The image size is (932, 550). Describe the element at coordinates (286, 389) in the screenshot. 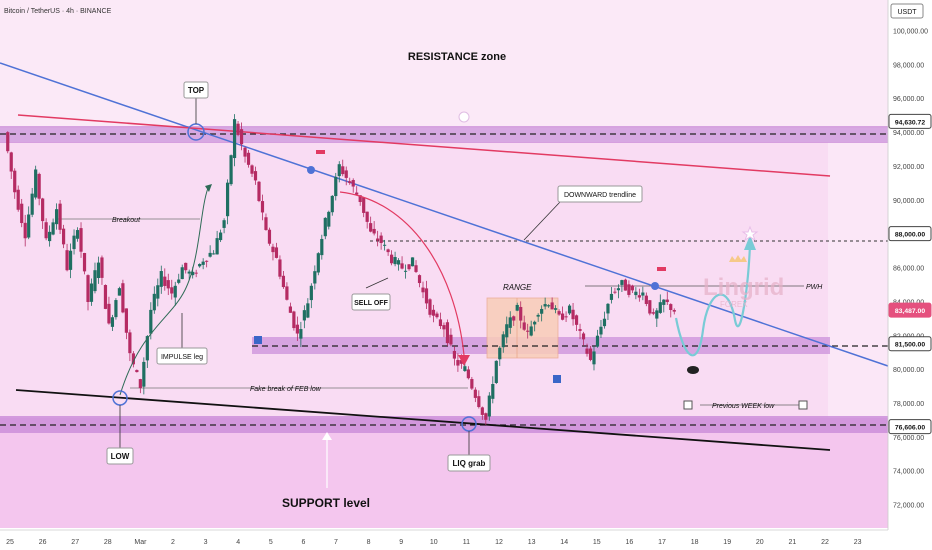

I see `fake-break-label: Fake break of FEB low` at that location.